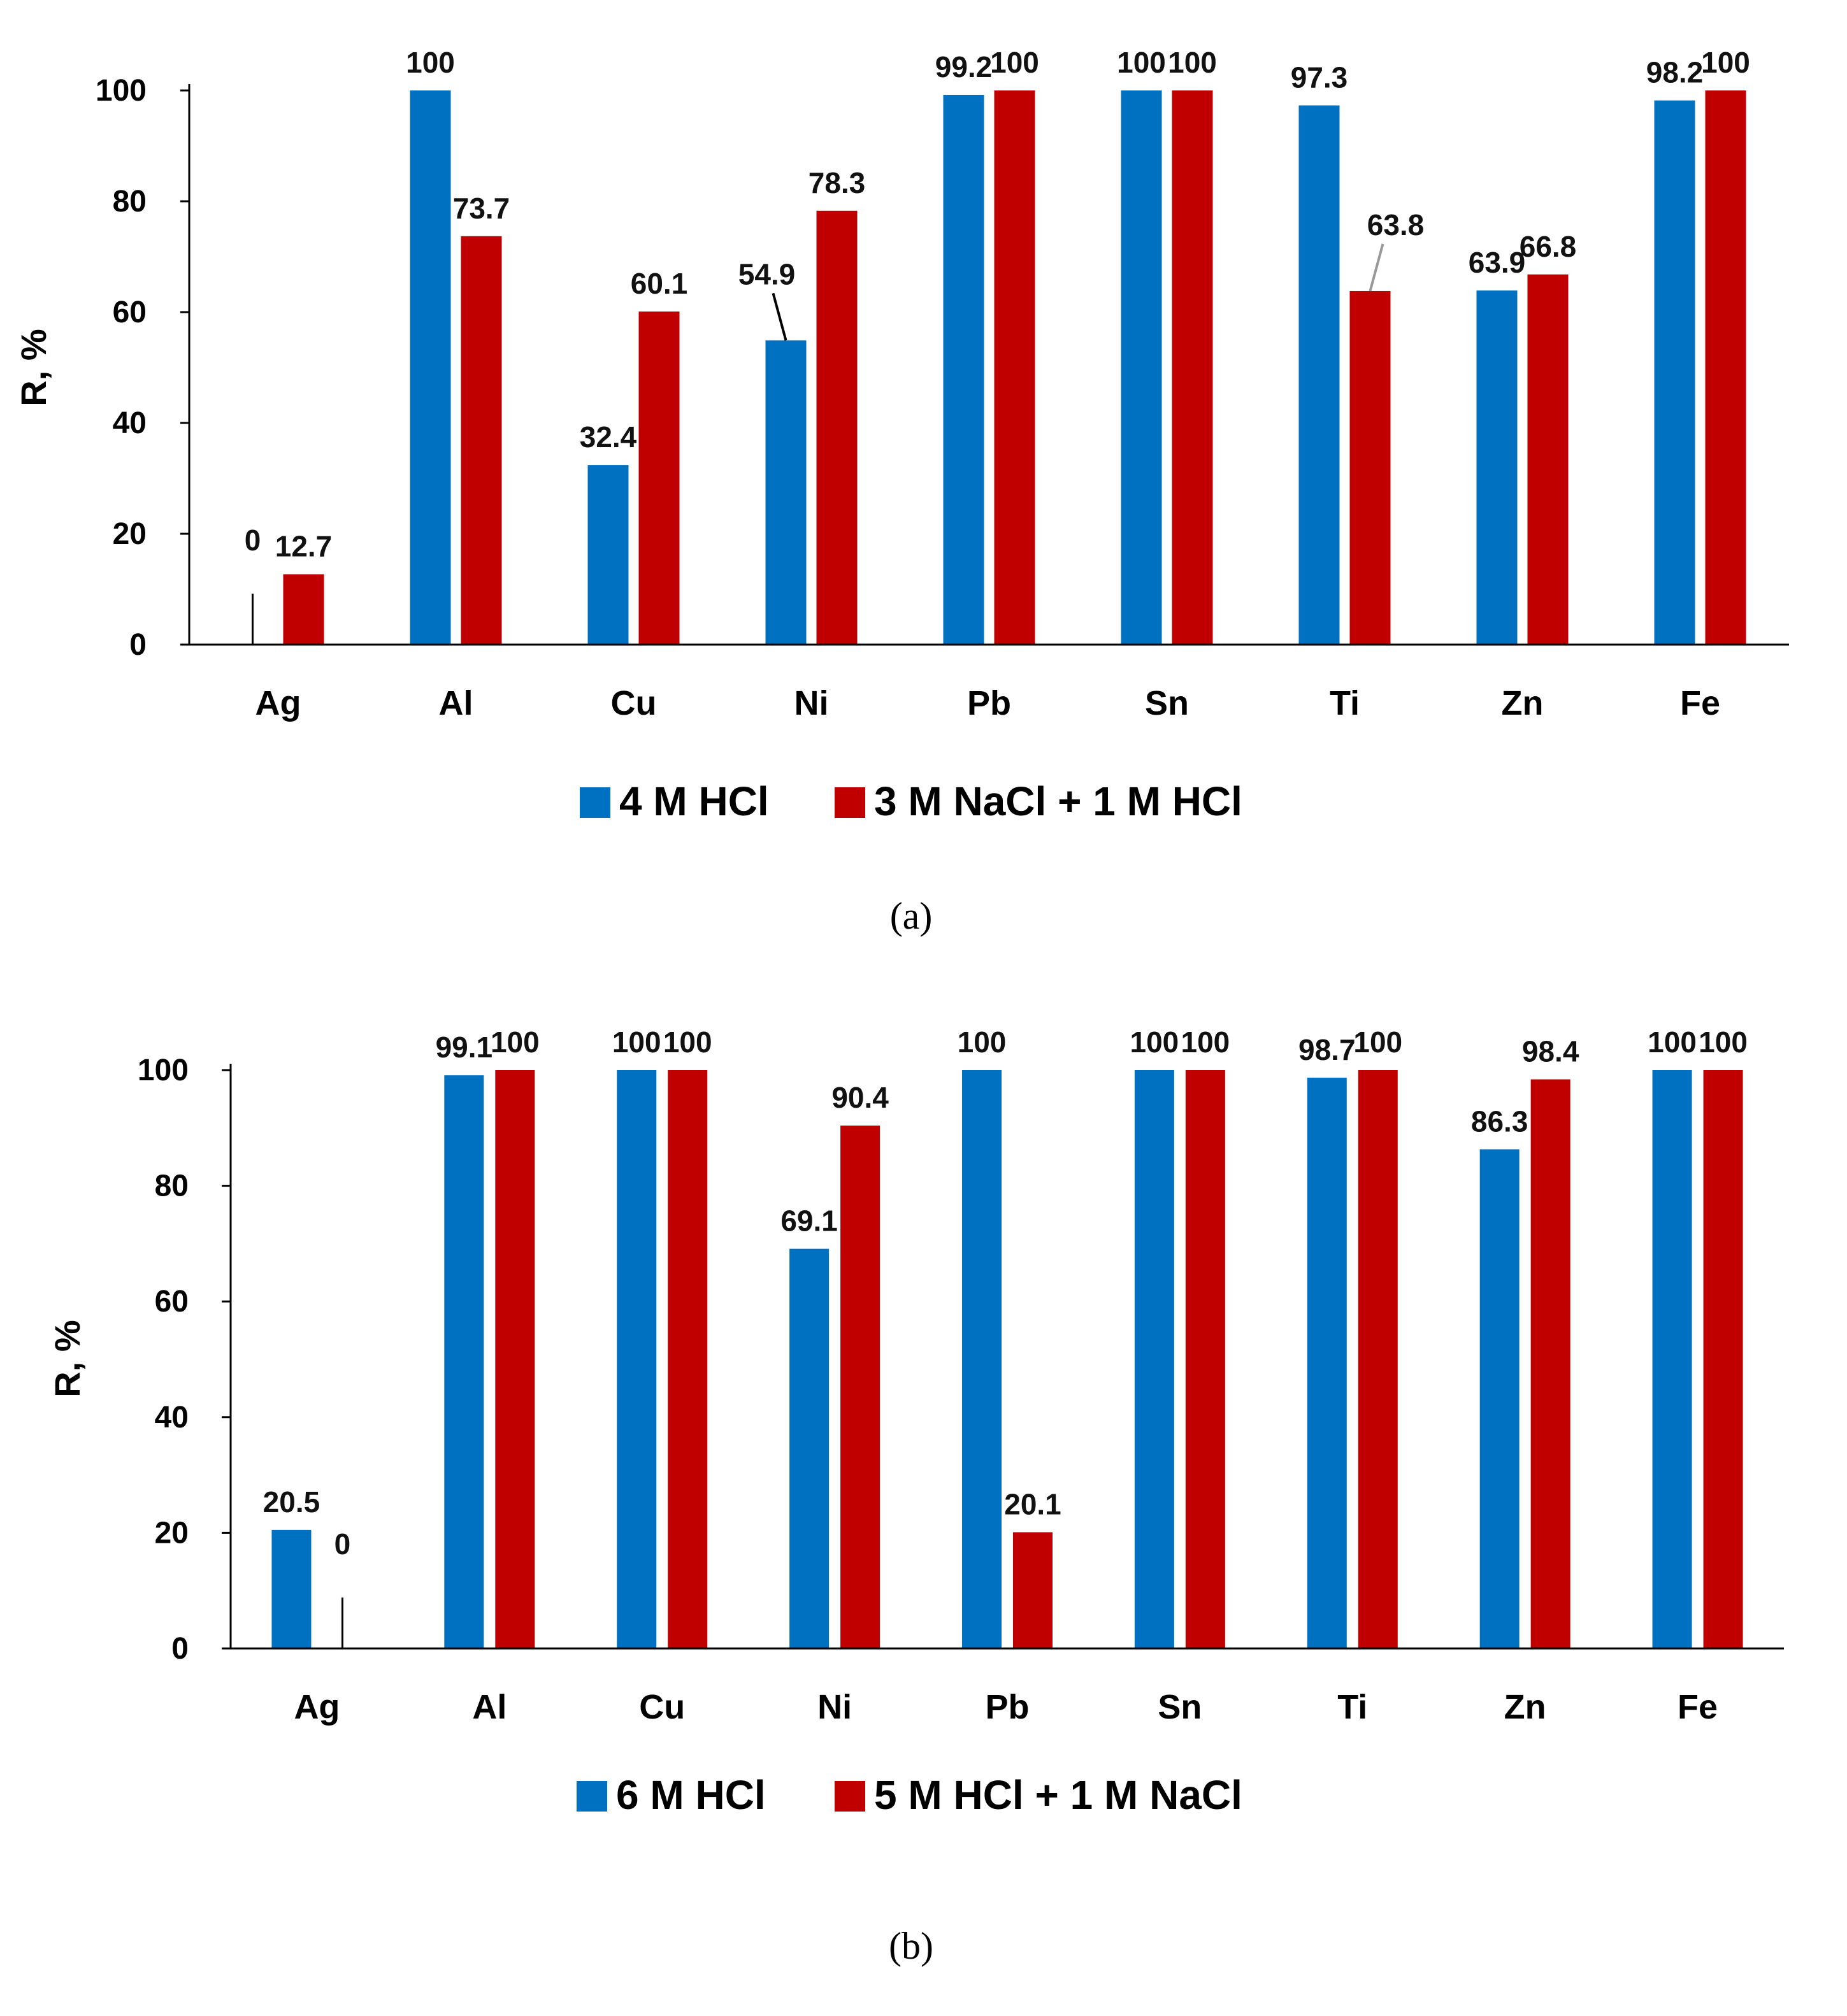 Image resolution: width=1847 pixels, height=2016 pixels. What do you see at coordinates (33, 367) in the screenshot?
I see `y-axis-title: R, %` at bounding box center [33, 367].